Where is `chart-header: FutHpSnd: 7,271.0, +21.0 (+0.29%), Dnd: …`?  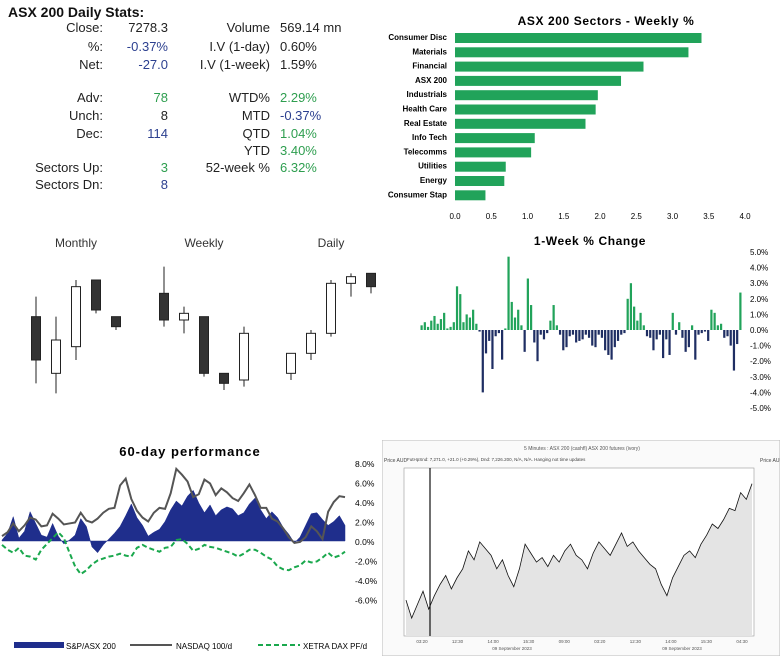 chart-header: FutHpSnd: 7,271.0, +21.0 (+0.29%), Dnd: … is located at coordinates (496, 459).